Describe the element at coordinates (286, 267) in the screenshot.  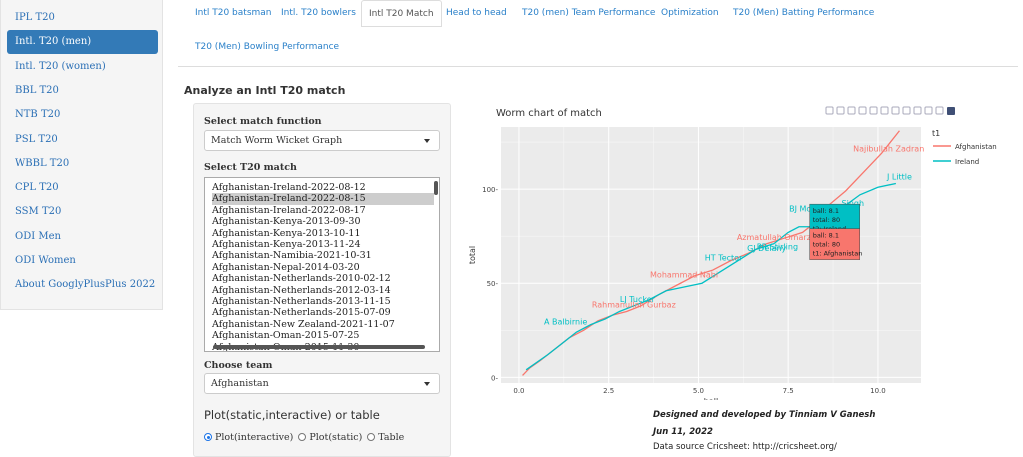
I see `match-list-item: Afghanistan-Nepal-2014-03-20` at that location.